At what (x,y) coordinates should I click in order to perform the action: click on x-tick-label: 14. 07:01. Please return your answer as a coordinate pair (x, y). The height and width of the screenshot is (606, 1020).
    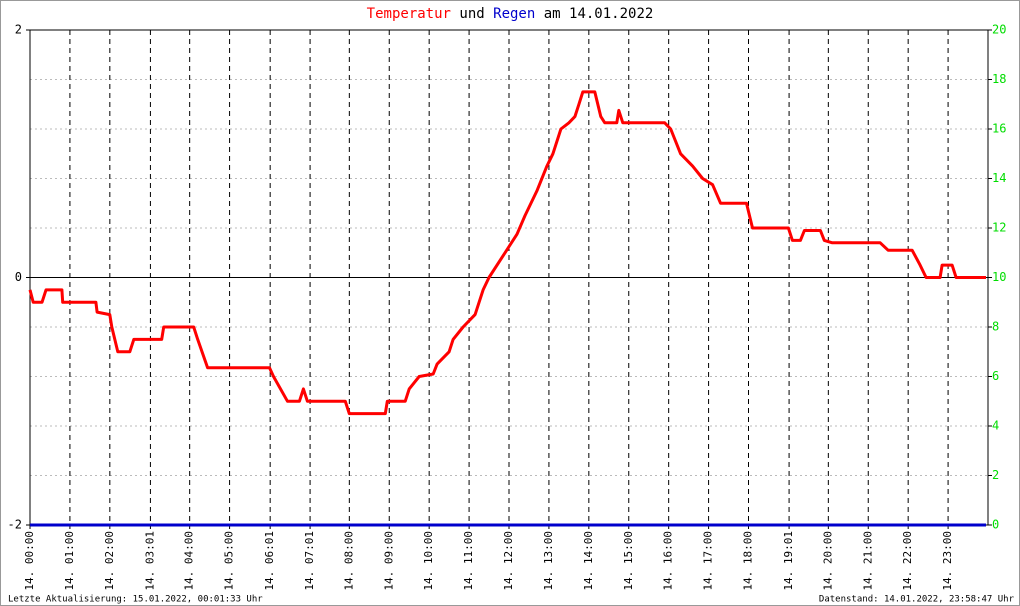
    Looking at the image, I should click on (309, 561).